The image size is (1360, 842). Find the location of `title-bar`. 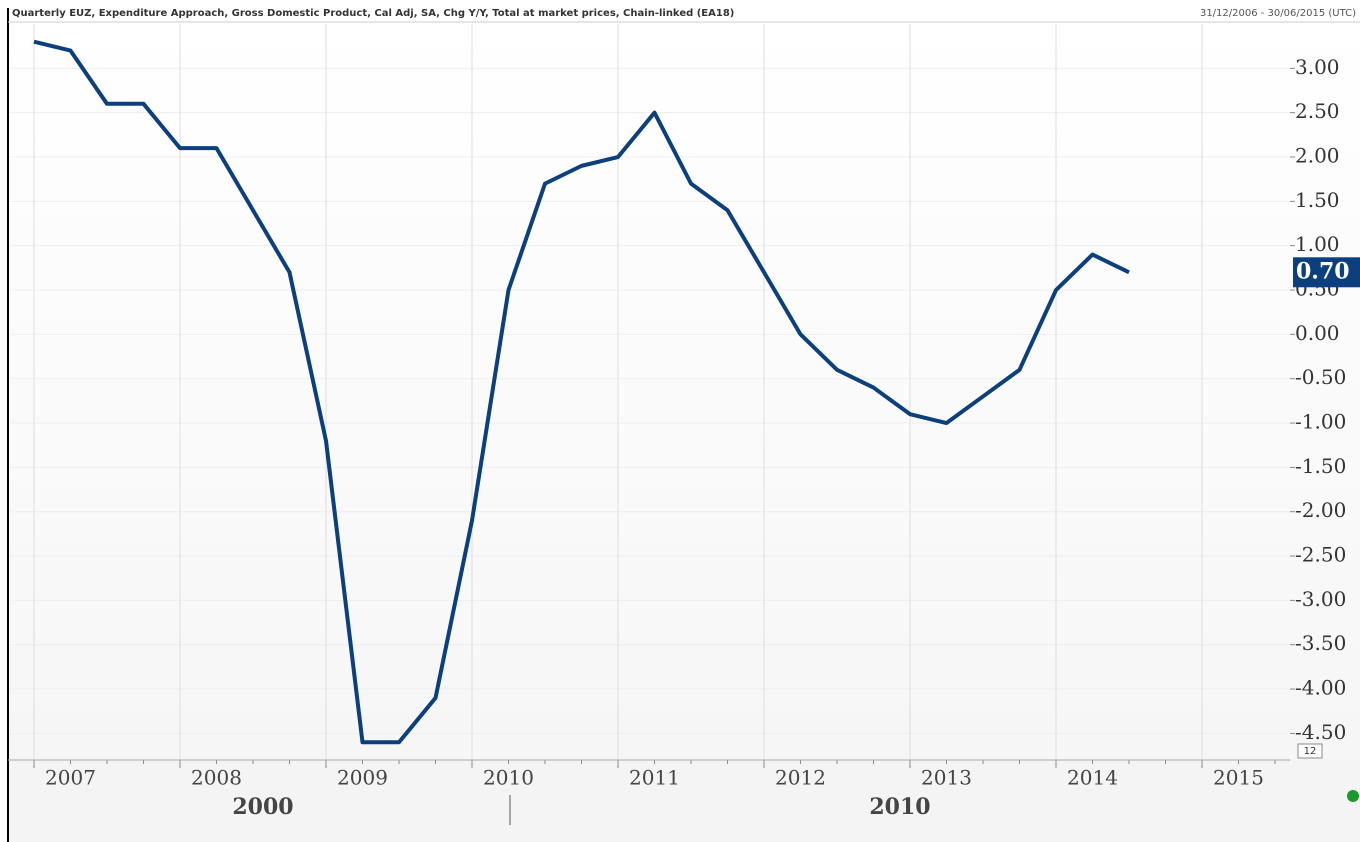

title-bar is located at coordinates (680, 11).